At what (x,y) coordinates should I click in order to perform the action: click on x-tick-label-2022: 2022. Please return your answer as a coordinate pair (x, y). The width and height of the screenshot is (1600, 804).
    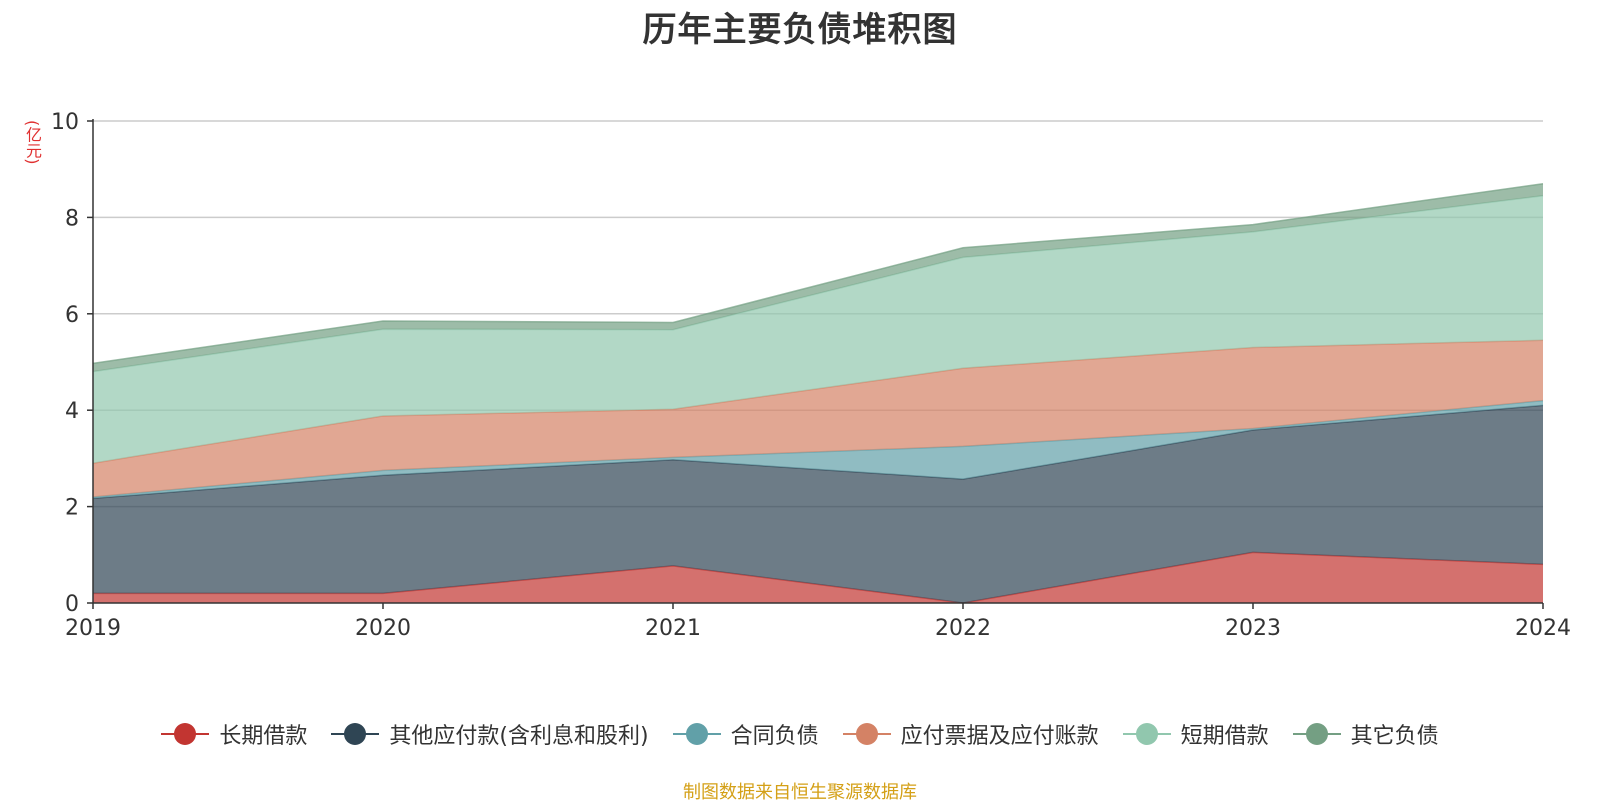
    Looking at the image, I should click on (963, 628).